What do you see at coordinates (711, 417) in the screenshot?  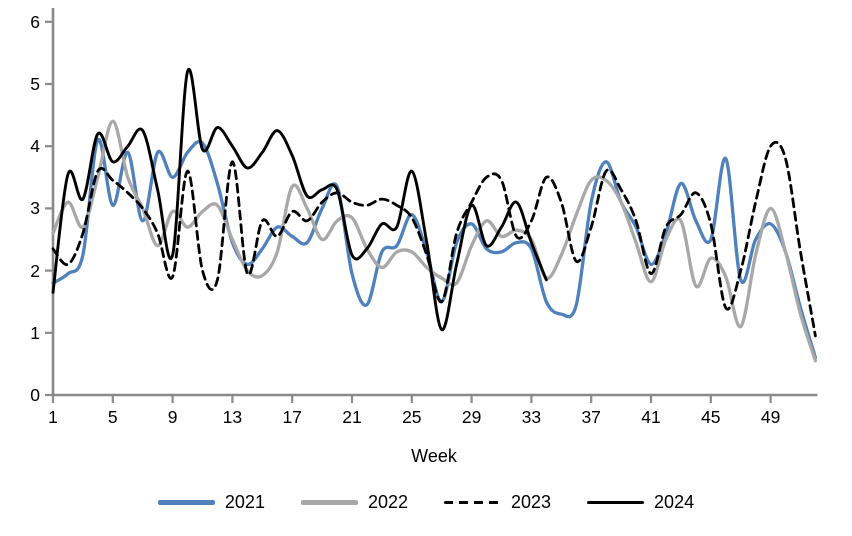 I see `x-tick-label: 45` at bounding box center [711, 417].